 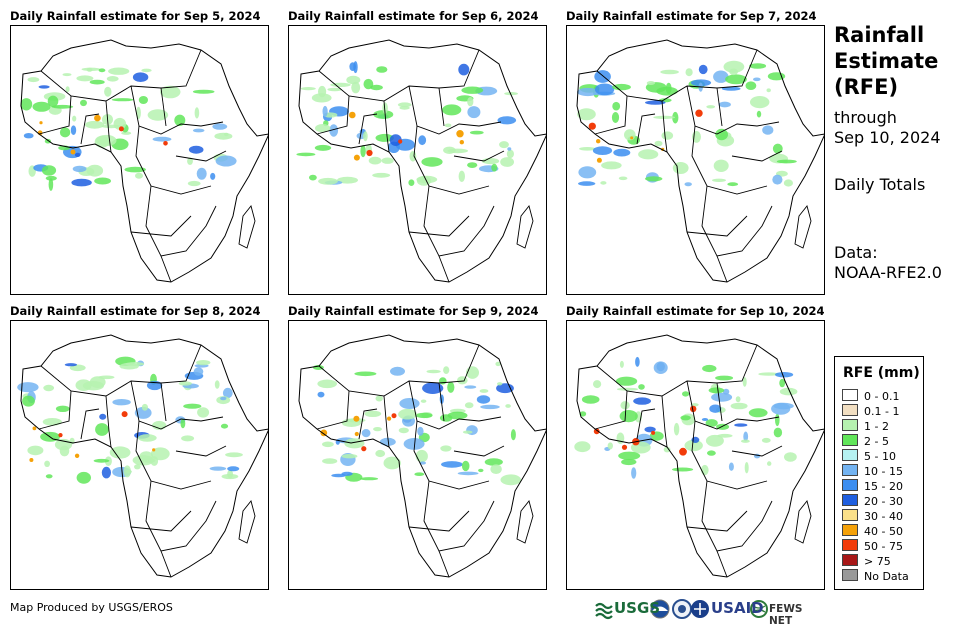 What do you see at coordinates (888, 272) in the screenshot?
I see `data-value: NOAA-RFE2.0` at bounding box center [888, 272].